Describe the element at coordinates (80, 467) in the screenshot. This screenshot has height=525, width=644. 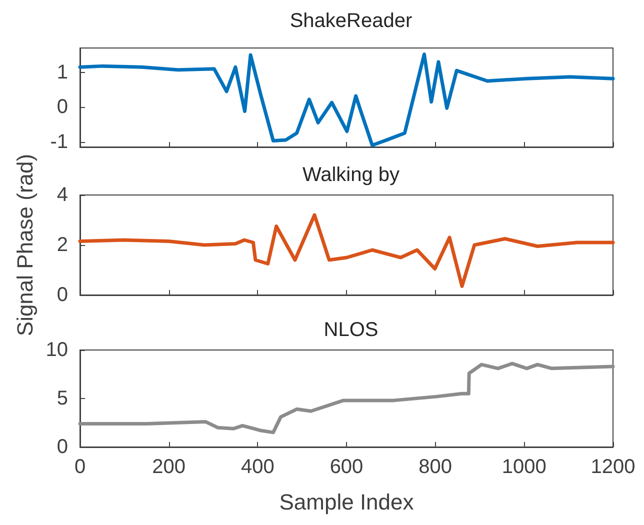
I see `x-tick-label: 0` at that location.